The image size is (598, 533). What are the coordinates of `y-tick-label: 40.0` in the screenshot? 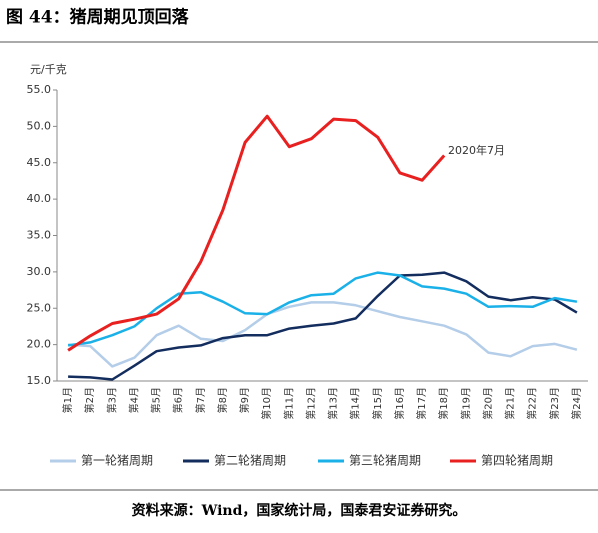 It's located at (39, 198).